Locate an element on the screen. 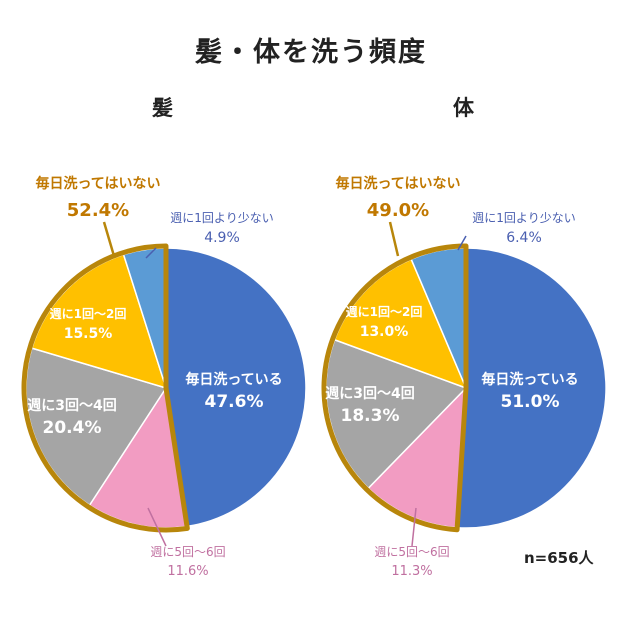 Image resolution: width=622 pixels, height=622 pixels. body-group-leader is located at coordinates (394, 239).